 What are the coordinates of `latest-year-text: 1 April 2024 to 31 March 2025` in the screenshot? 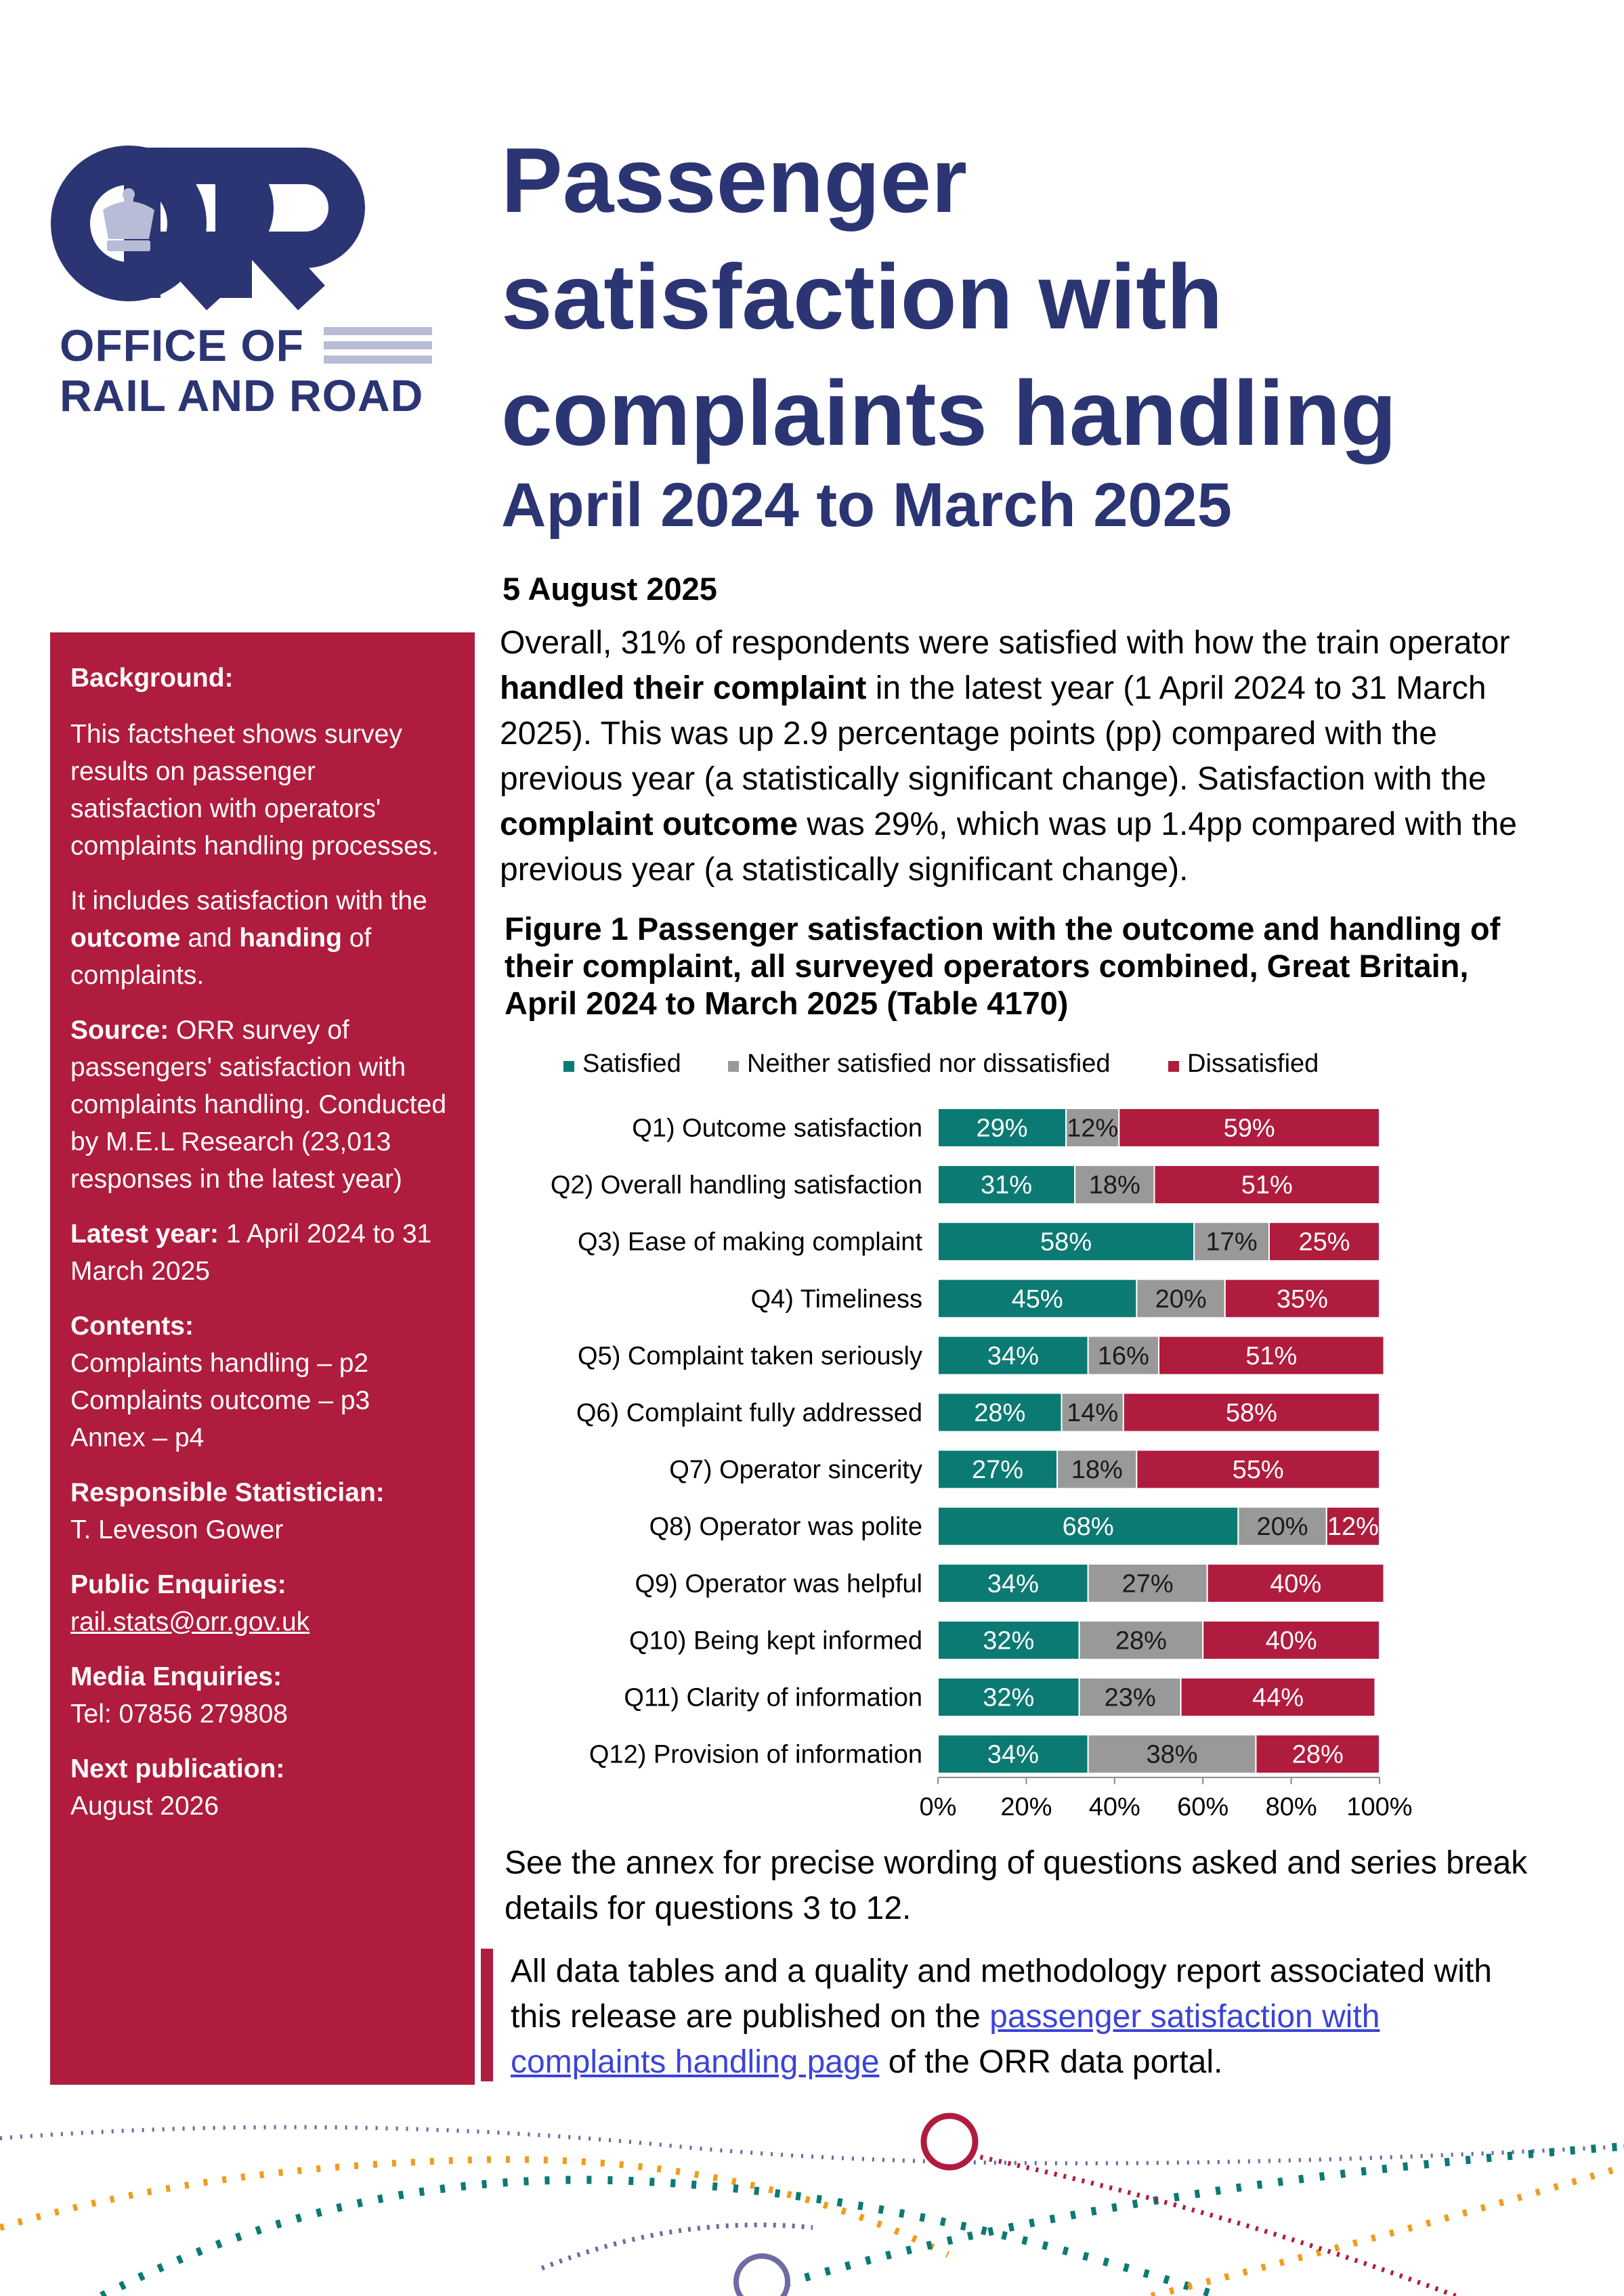 It's located at (251, 1252).